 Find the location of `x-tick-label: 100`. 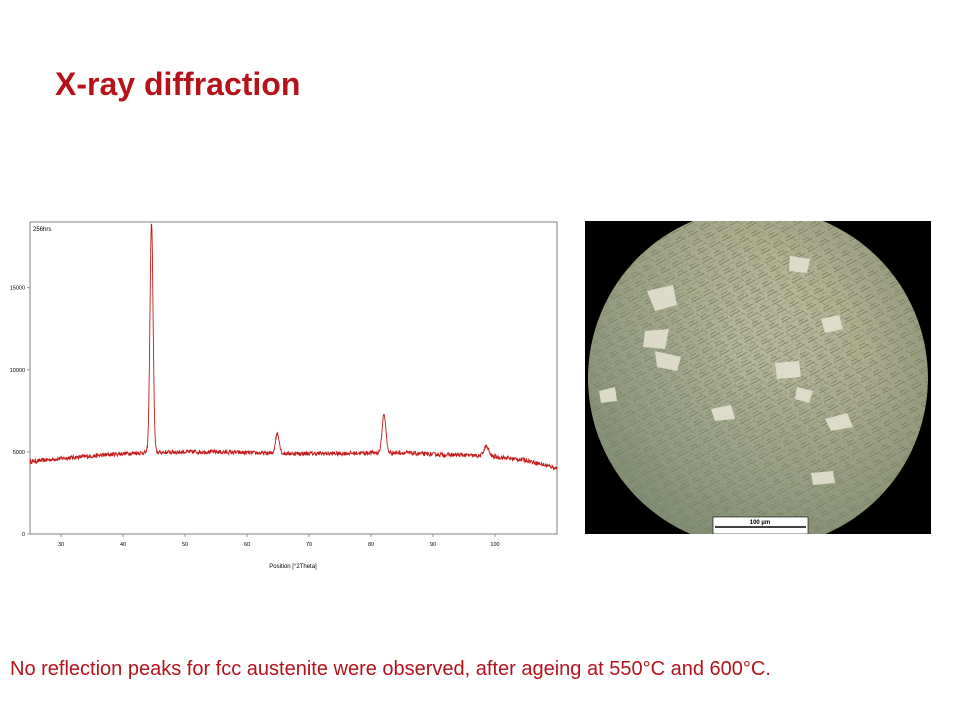

x-tick-label: 100 is located at coordinates (494, 545).